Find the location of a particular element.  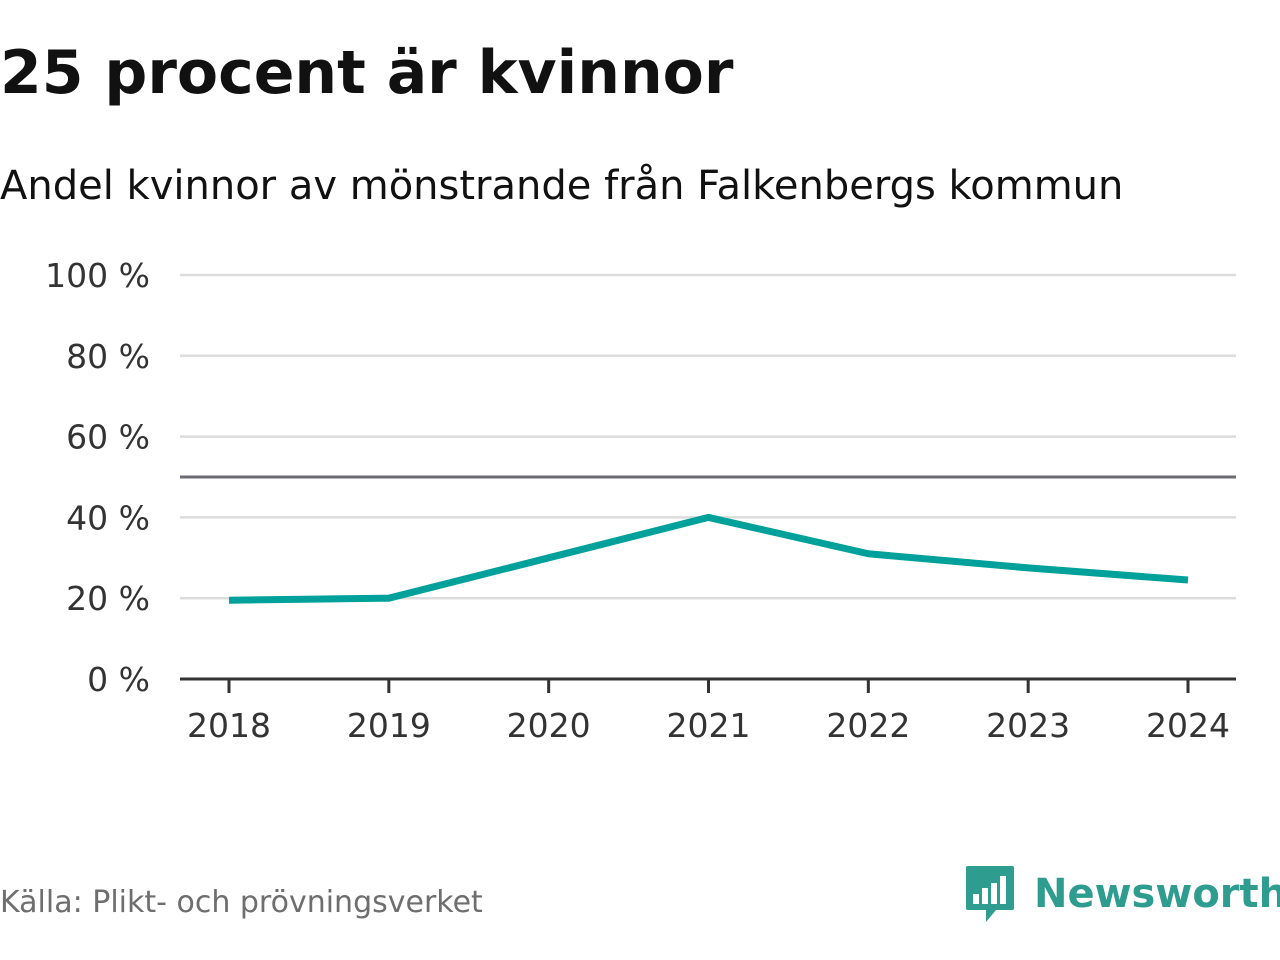

y-tick-label: 20 % is located at coordinates (108, 598).